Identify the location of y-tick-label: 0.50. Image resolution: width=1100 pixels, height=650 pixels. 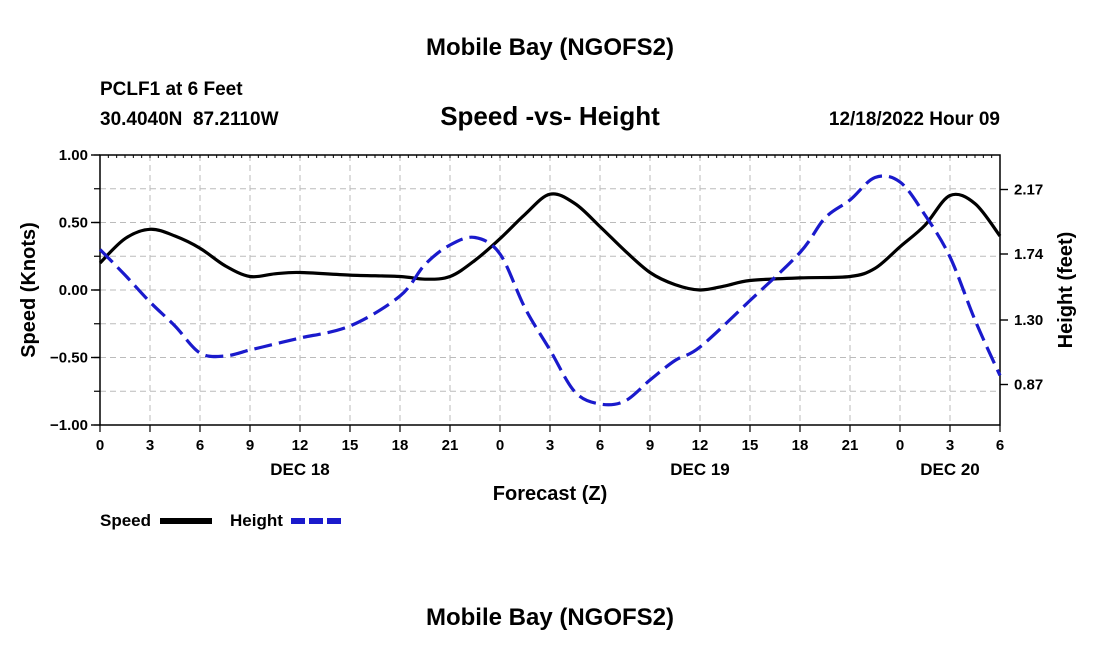
(73, 223).